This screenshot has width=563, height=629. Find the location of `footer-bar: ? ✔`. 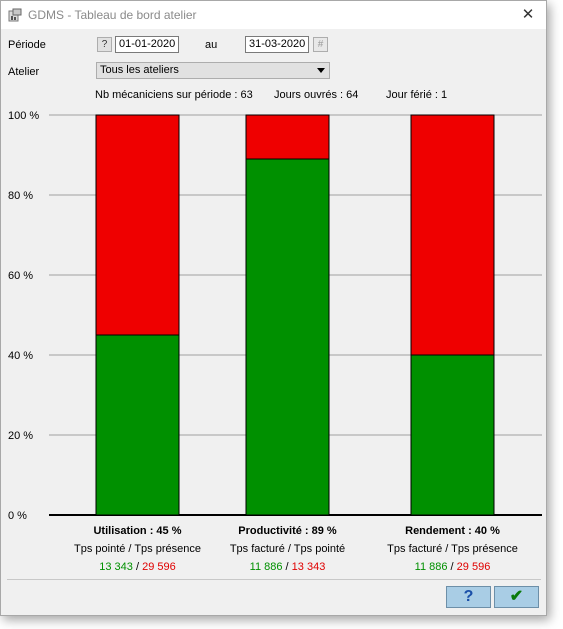

footer-bar: ? ✔ is located at coordinates (274, 595).